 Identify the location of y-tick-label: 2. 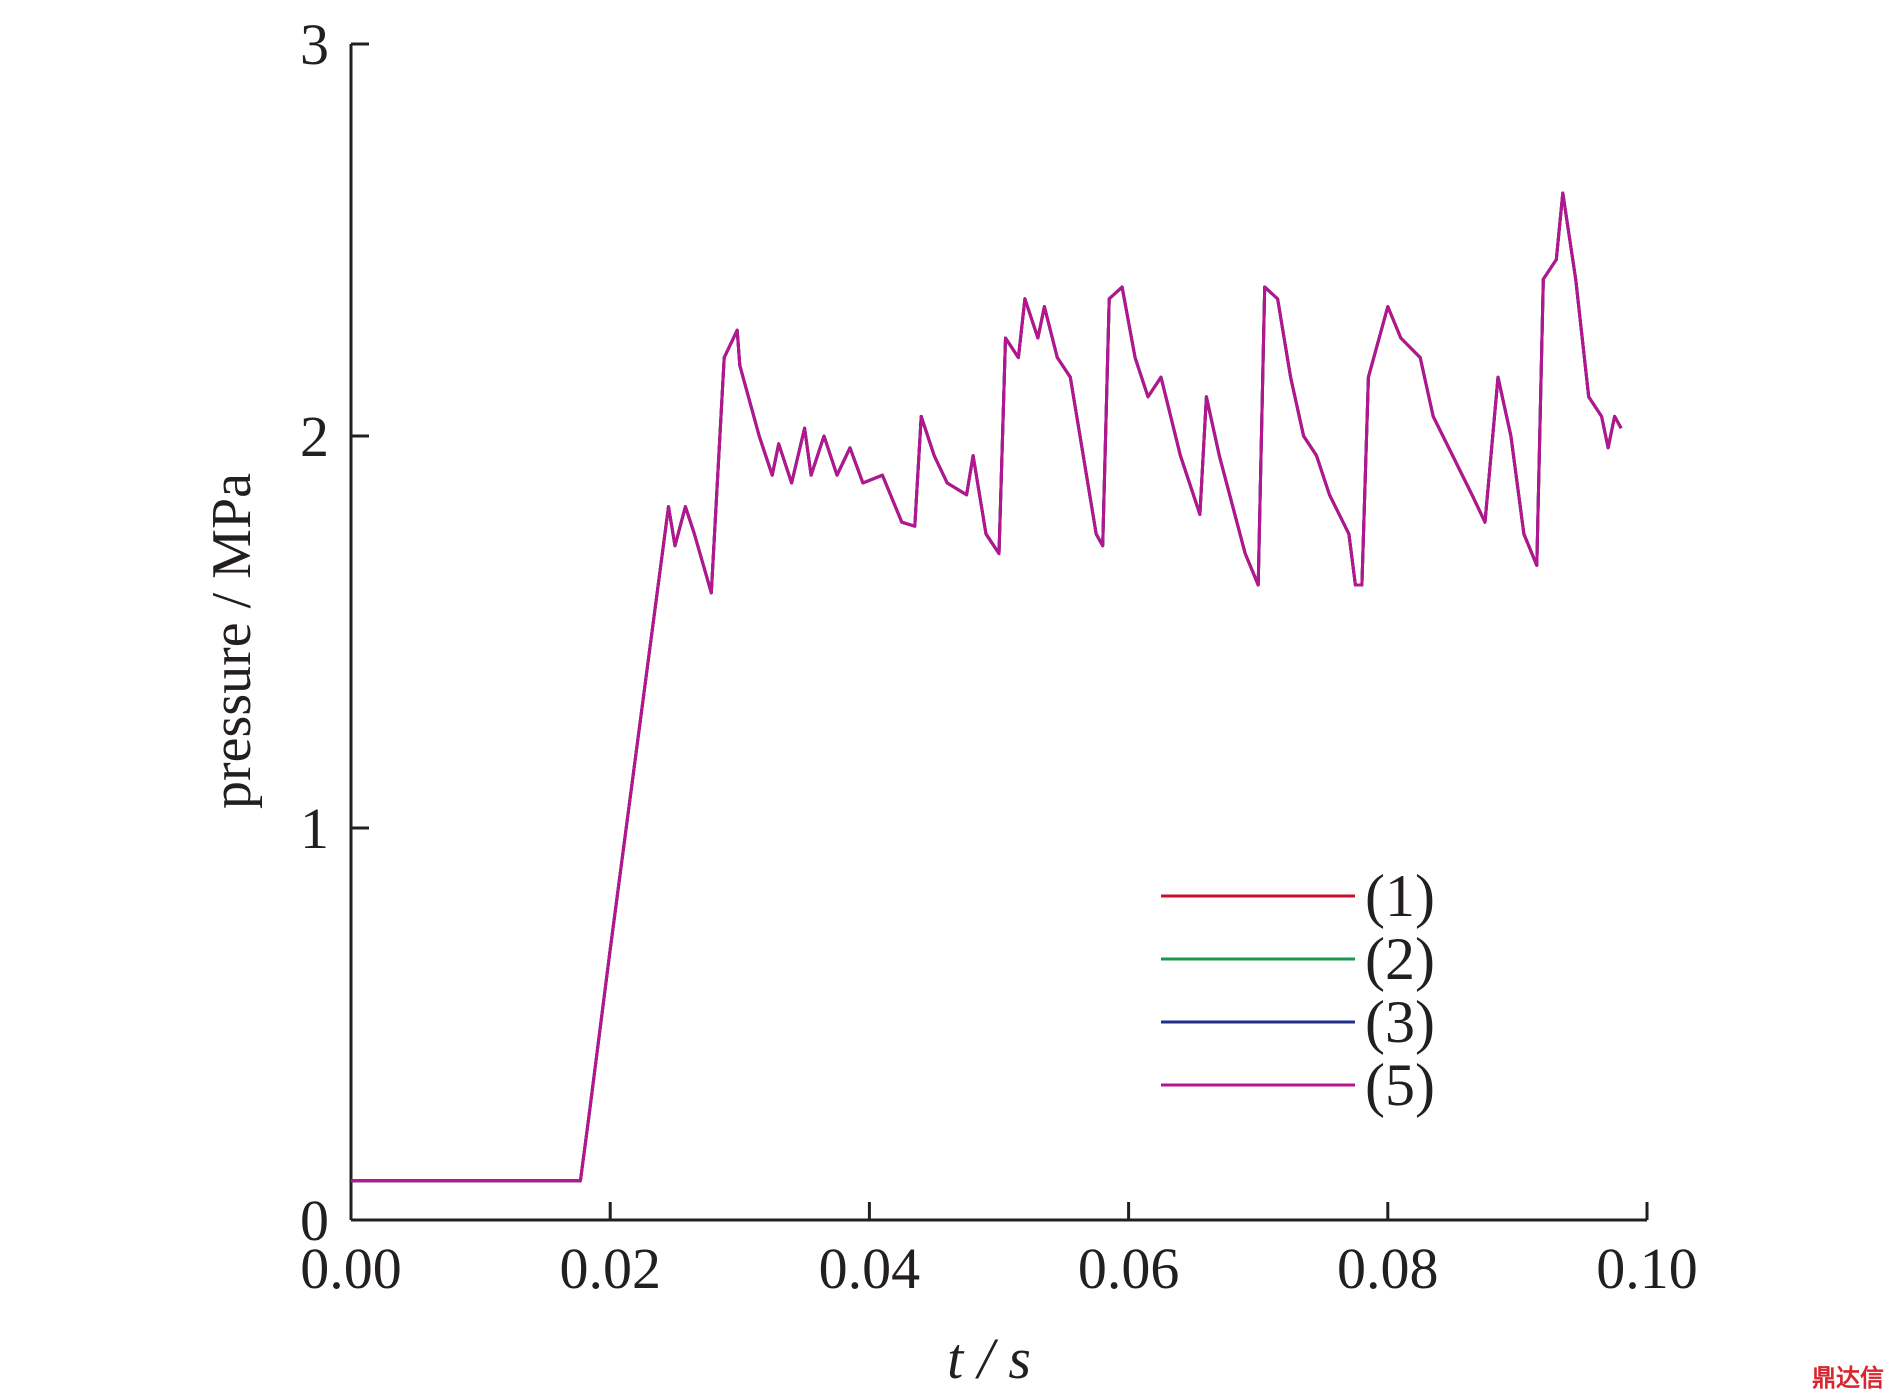
(314, 436).